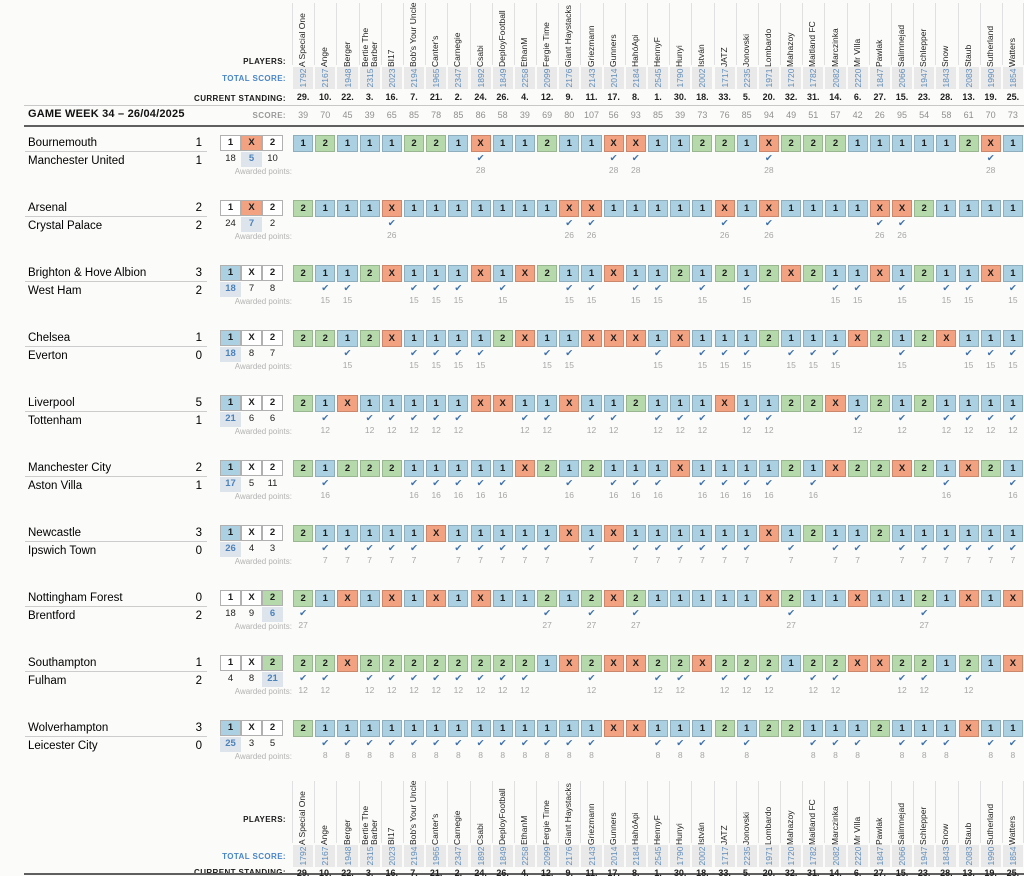 The height and width of the screenshot is (876, 1024). I want to click on player-name-footer: Carnegie, so click(457, 828).